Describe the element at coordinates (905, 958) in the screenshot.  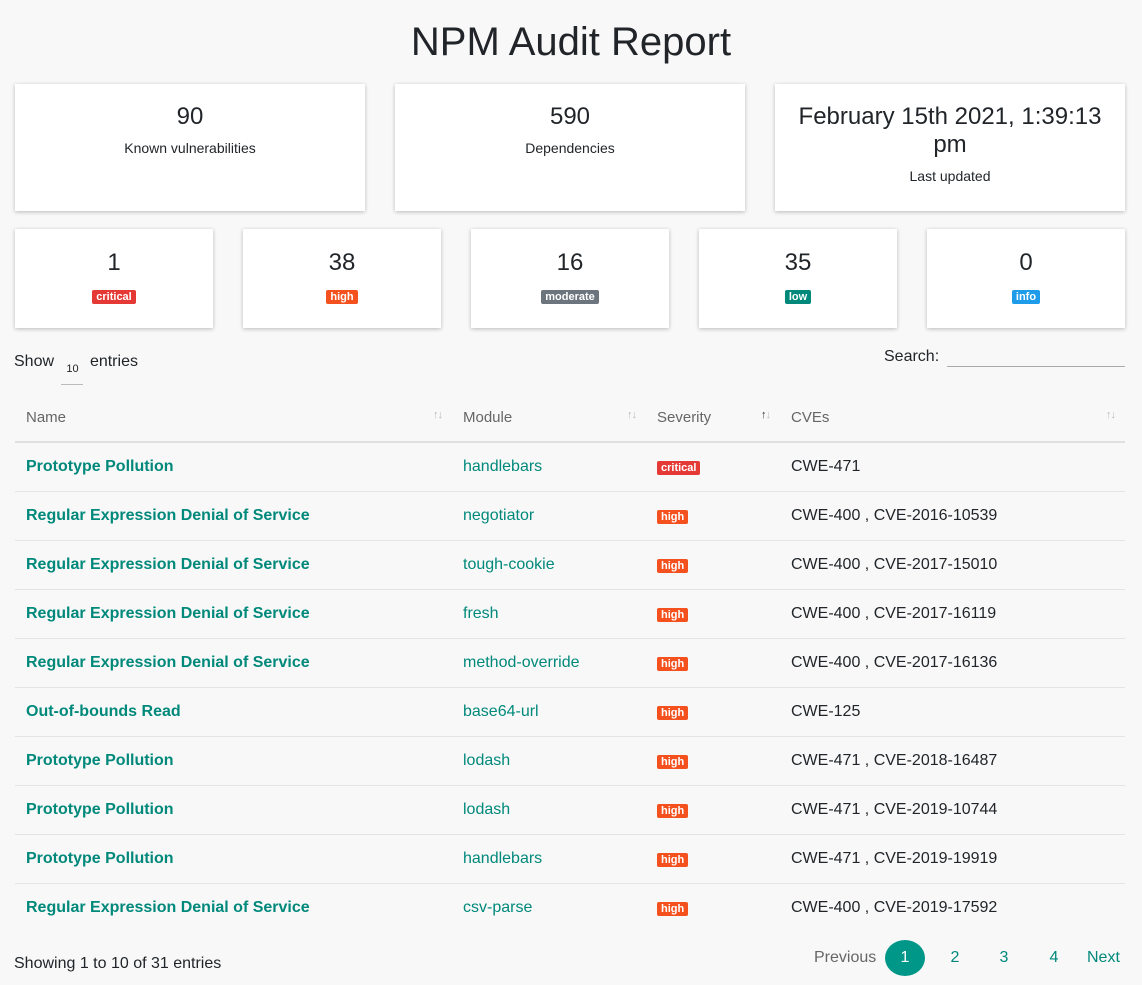
I see `page-1-button: 1` at that location.